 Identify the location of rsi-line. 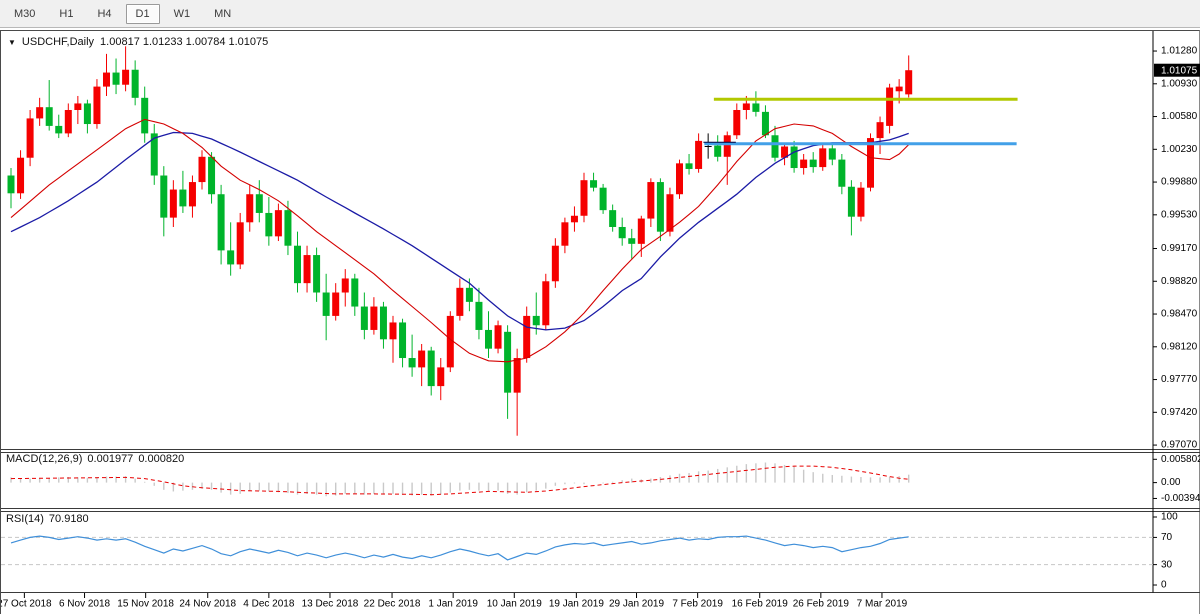
(459, 548).